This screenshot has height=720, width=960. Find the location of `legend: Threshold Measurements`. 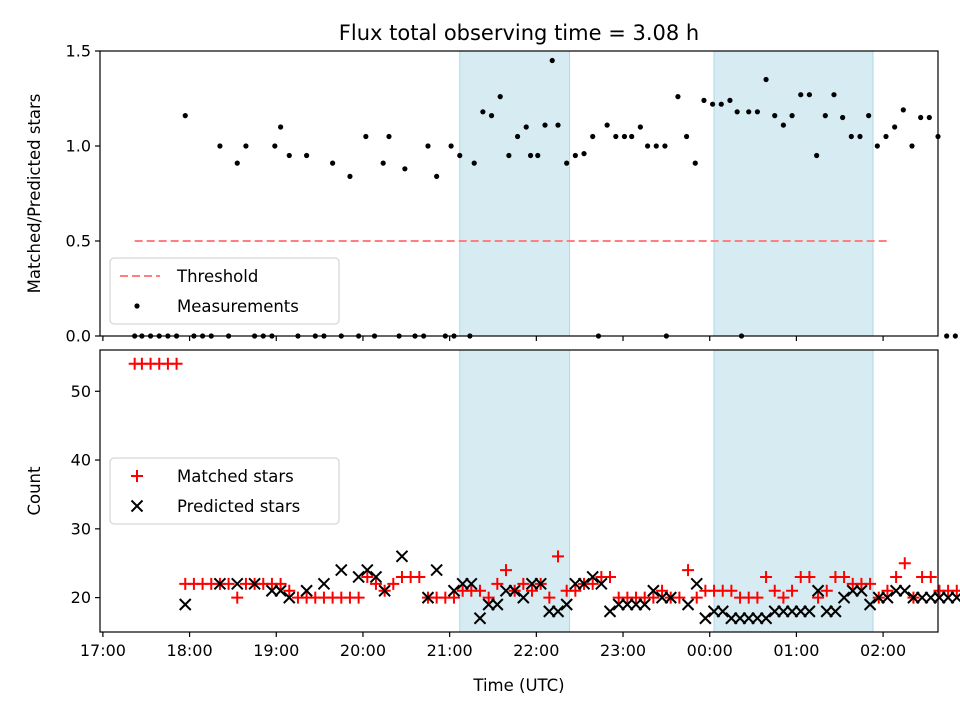

legend: Threshold Measurements is located at coordinates (224, 291).